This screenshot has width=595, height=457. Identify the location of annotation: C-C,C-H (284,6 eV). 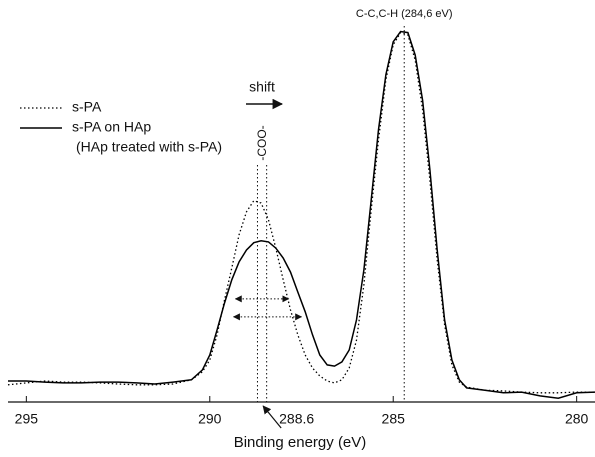
(404, 14).